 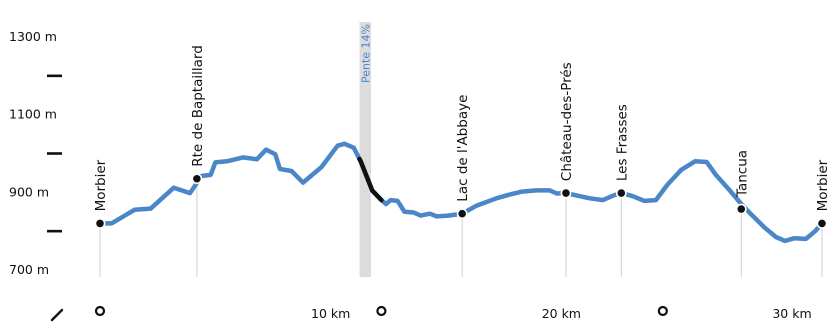 I want to click on steep-band-layer: Pente 14%, so click(x=365, y=149).